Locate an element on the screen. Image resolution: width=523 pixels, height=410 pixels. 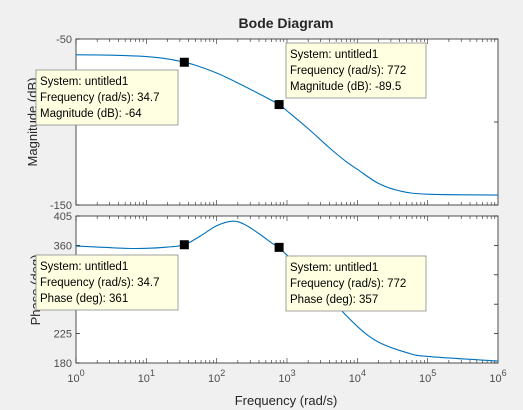
phase-ytick-label: 405 is located at coordinates (63, 217).